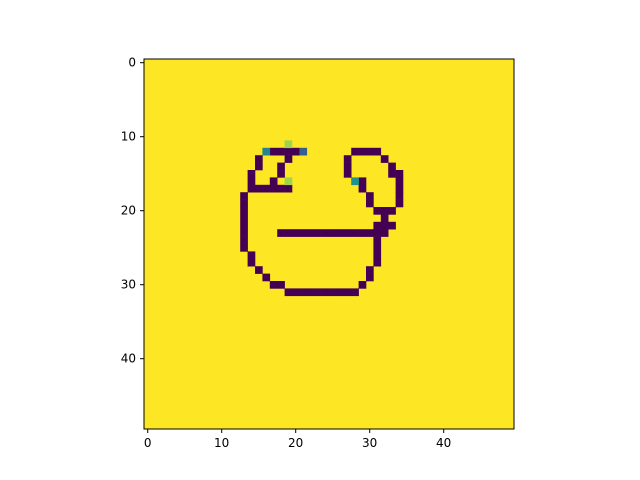  Describe the element at coordinates (128, 285) in the screenshot. I see `y-tick-label: 30` at that location.